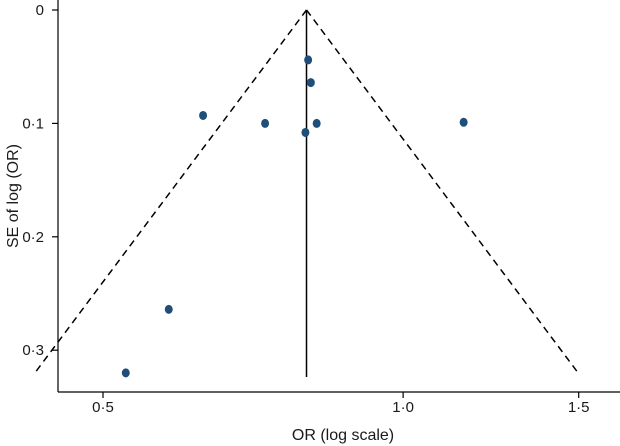 Image resolution: width=620 pixels, height=446 pixels. What do you see at coordinates (403, 407) in the screenshot?
I see `x-tick-label: 1·0` at bounding box center [403, 407].